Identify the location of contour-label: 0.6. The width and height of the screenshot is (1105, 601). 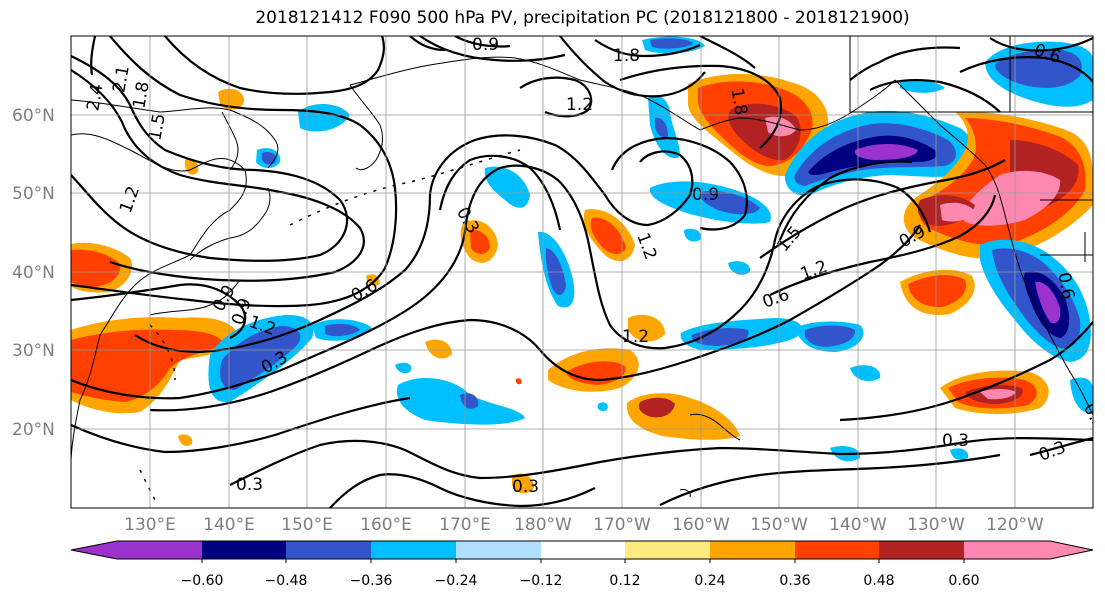
(1065, 286).